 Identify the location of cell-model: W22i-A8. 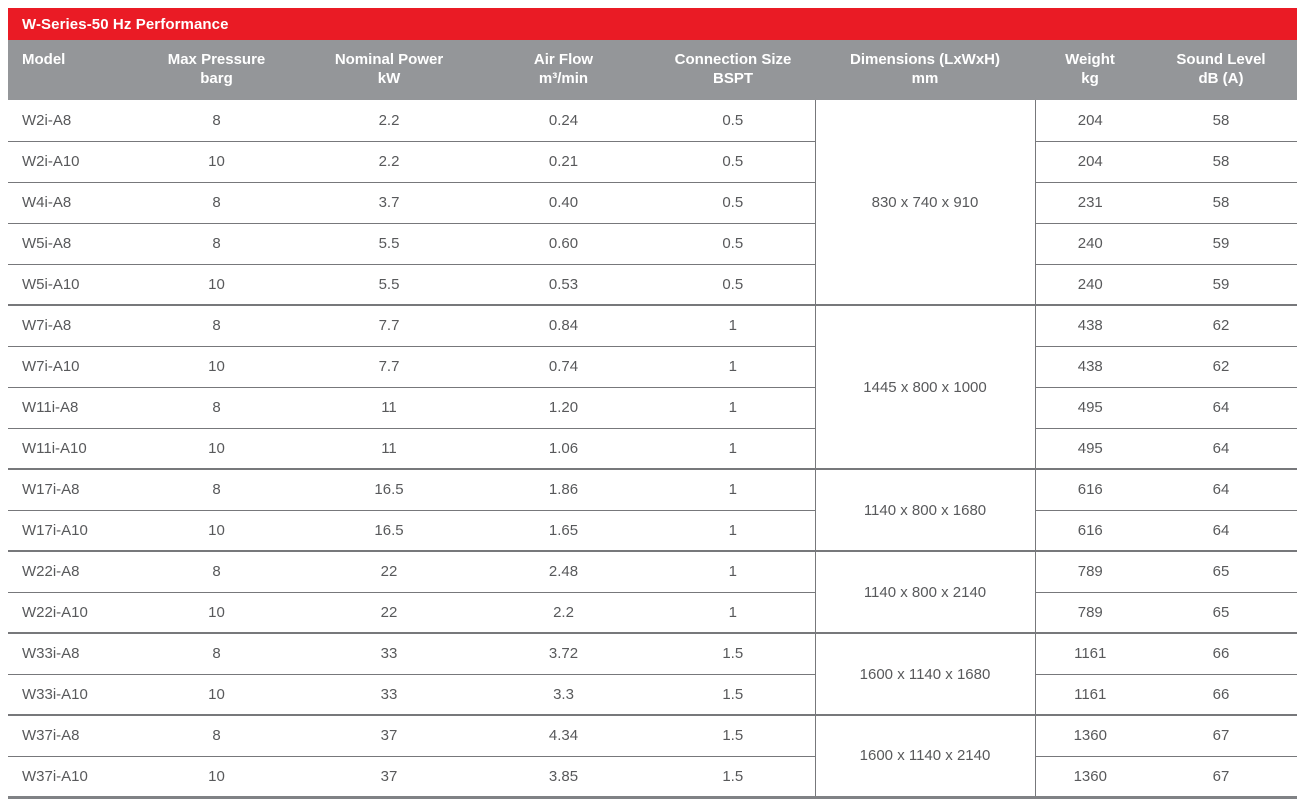
(69, 572).